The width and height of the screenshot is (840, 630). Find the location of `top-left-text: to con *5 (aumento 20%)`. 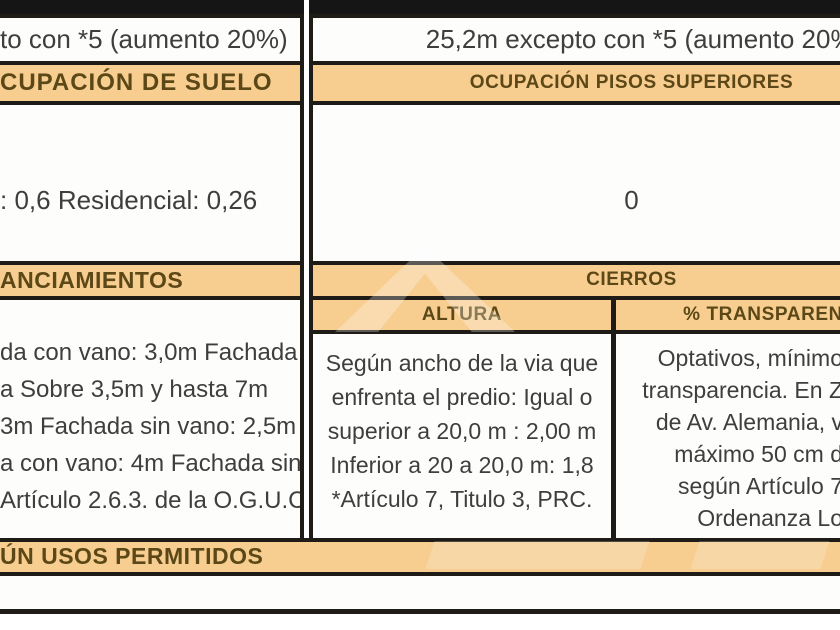

top-left-text: to con *5 (aumento 20%) is located at coordinates (144, 39).